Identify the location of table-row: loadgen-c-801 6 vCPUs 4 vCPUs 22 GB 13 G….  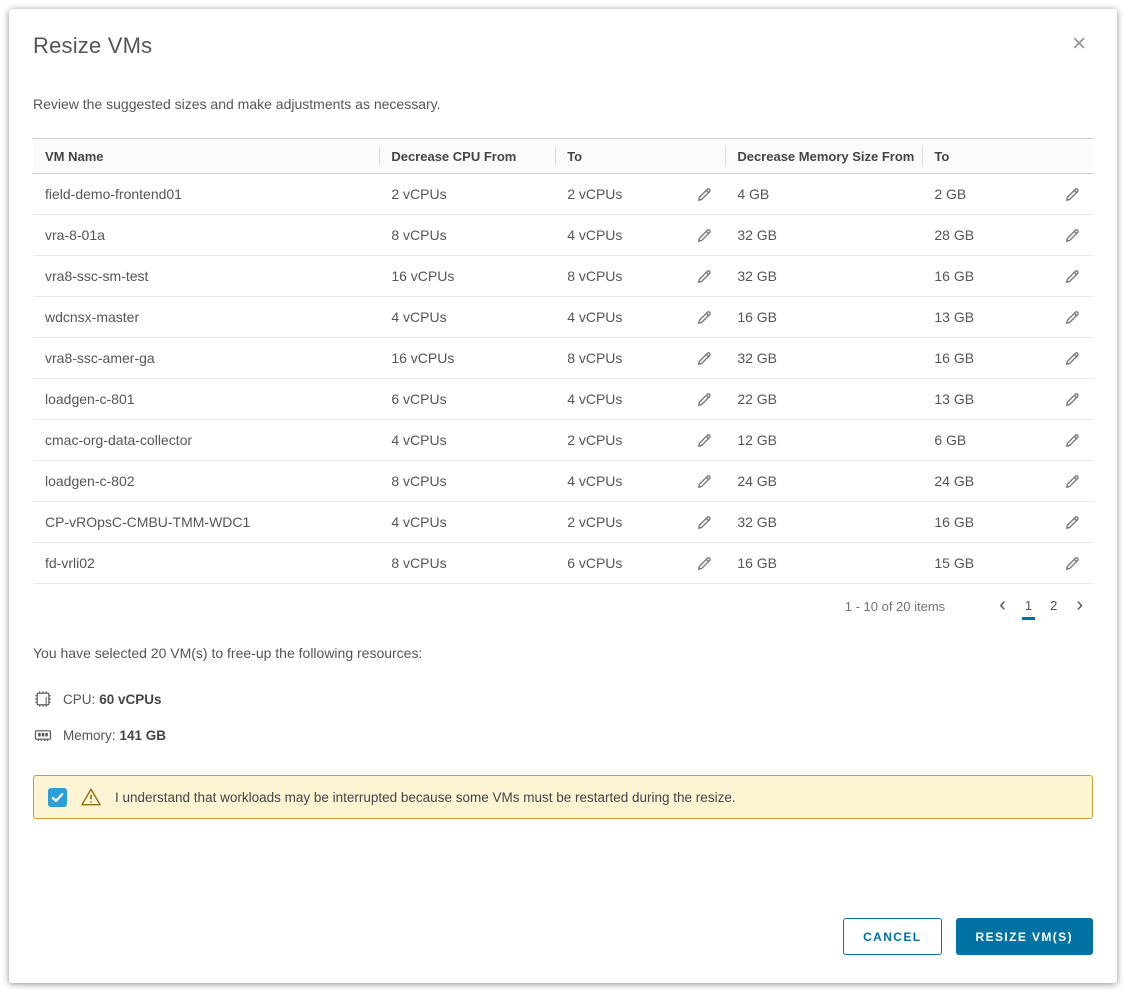
(563, 399).